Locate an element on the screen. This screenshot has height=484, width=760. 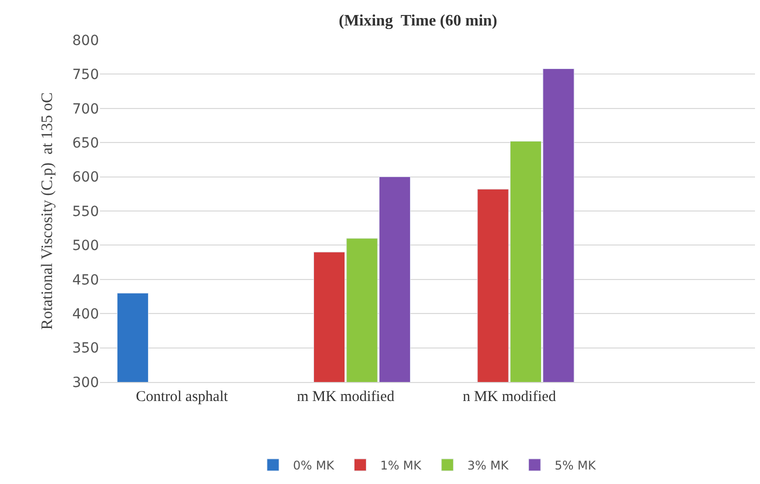
legend-label: 5% MK is located at coordinates (575, 465).